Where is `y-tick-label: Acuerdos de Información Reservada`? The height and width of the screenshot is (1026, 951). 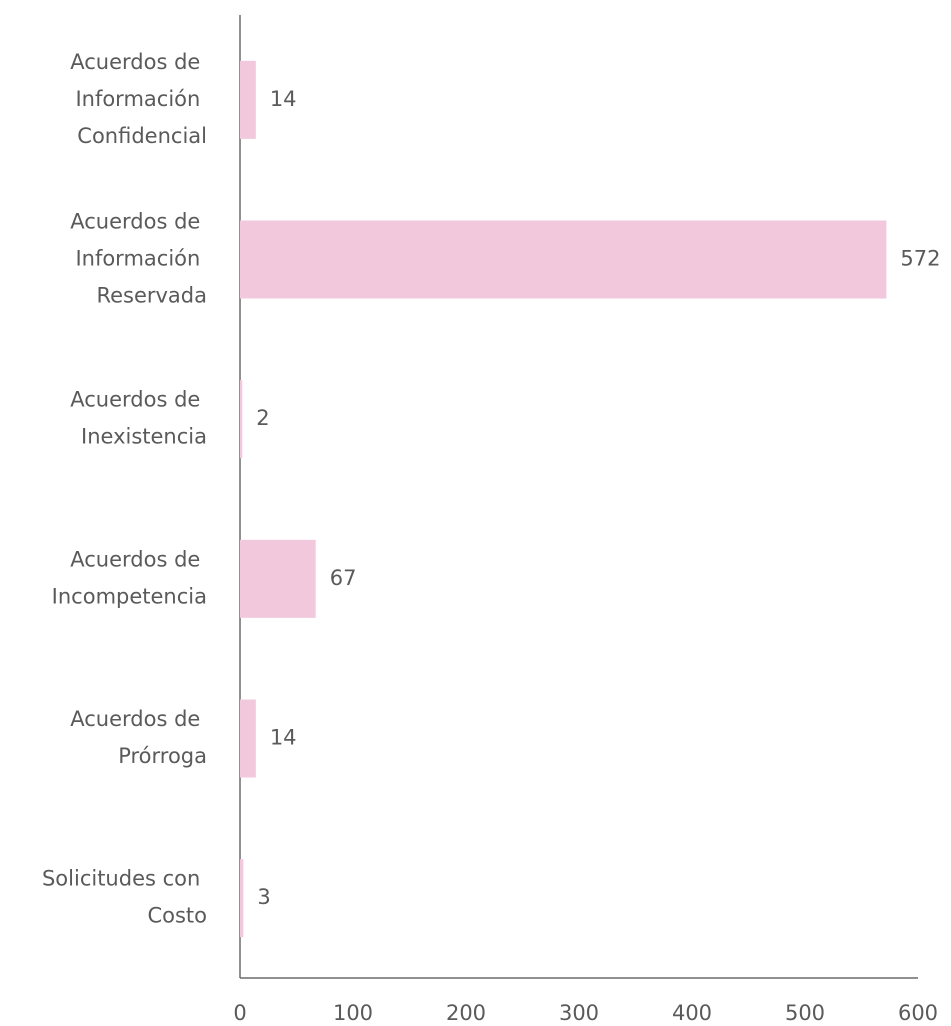
y-tick-label: Acuerdos de Información Reservada is located at coordinates (138, 259).